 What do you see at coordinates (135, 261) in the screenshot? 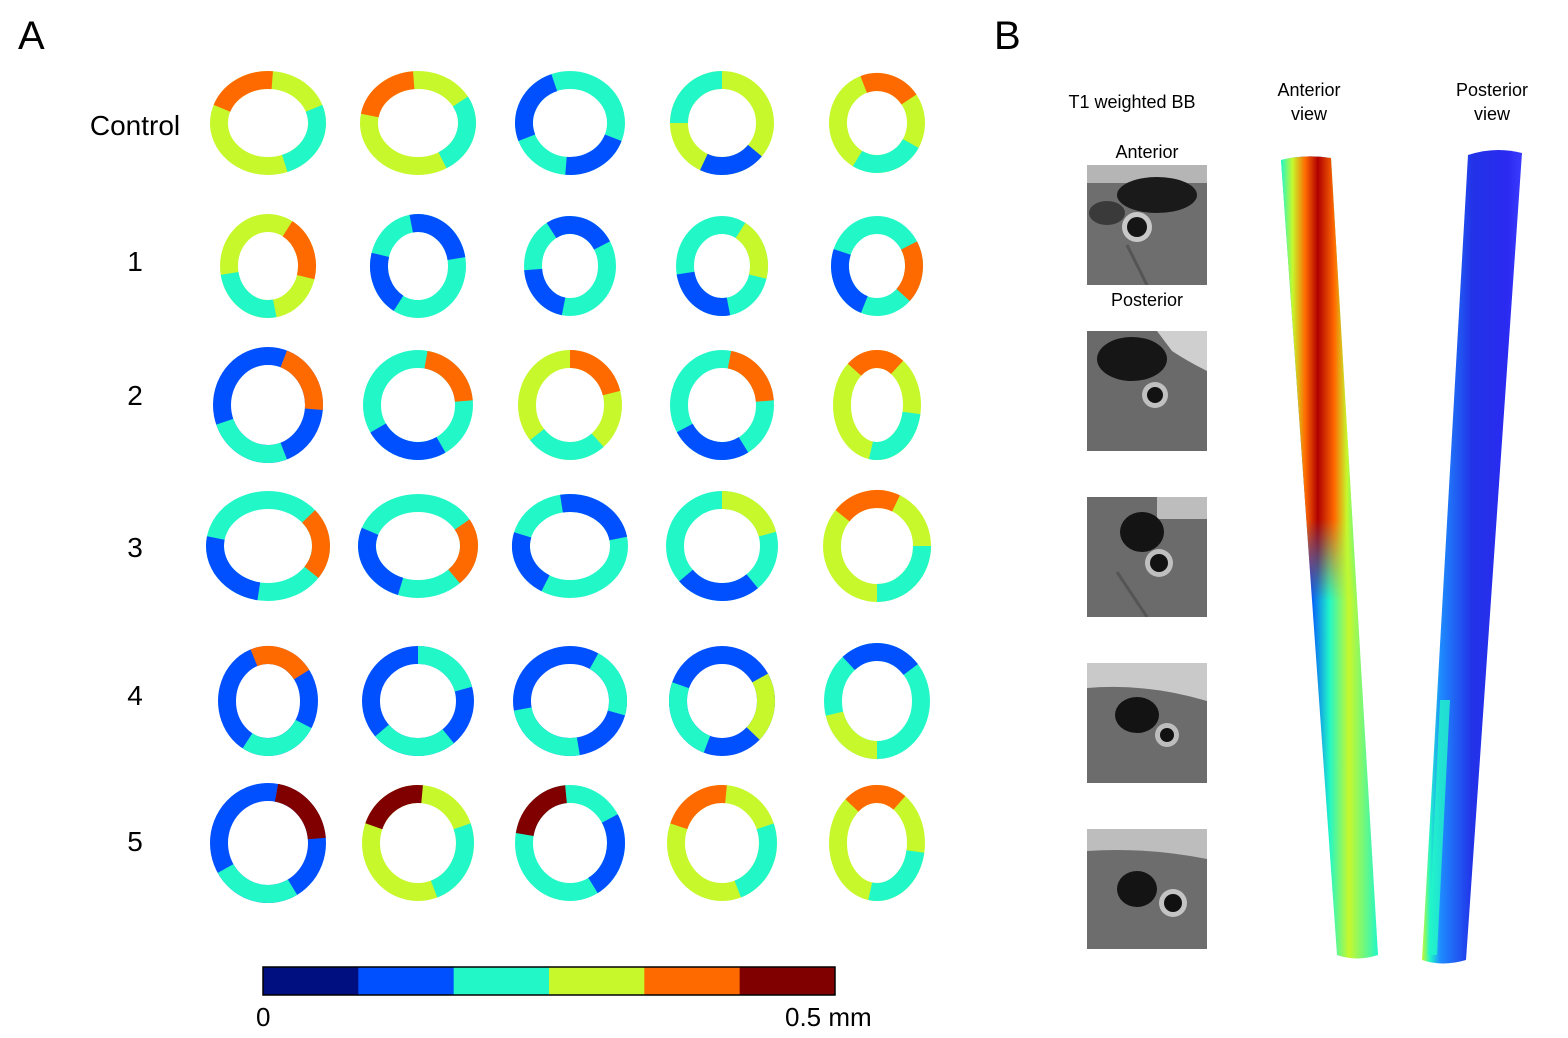
I see `row-label-1: 1` at bounding box center [135, 261].